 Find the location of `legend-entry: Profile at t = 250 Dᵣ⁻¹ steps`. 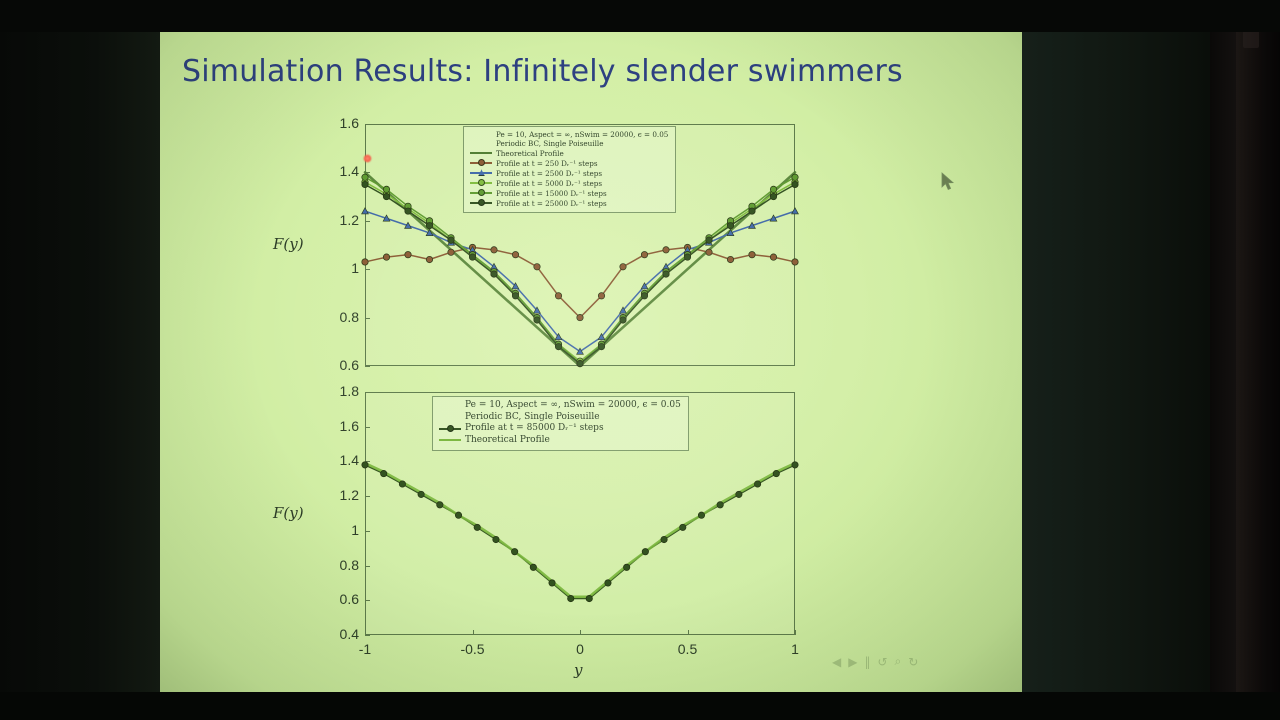

legend-entry: Profile at t = 250 Dᵣ⁻¹ steps is located at coordinates (569, 163).